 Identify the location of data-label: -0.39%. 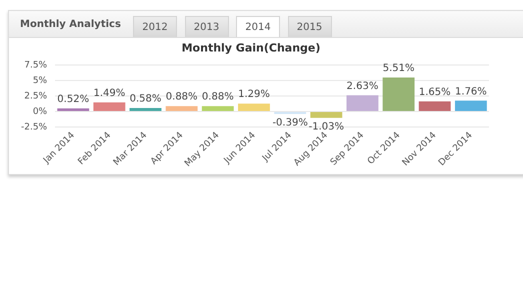
(290, 123).